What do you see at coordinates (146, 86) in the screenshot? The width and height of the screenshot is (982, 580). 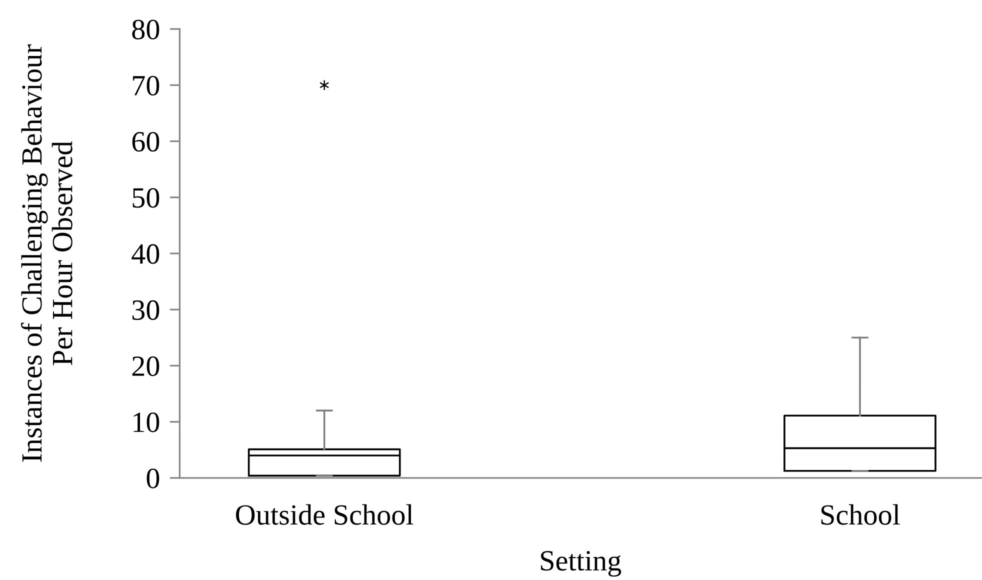 I see `y-tick-label: 70` at bounding box center [146, 86].